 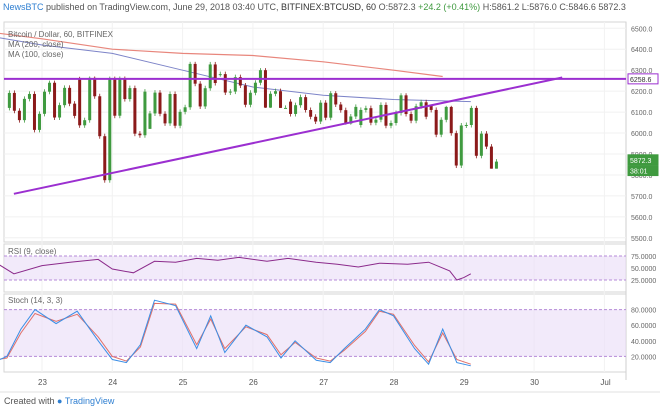 I want to click on rsi-line, so click(x=236, y=268).